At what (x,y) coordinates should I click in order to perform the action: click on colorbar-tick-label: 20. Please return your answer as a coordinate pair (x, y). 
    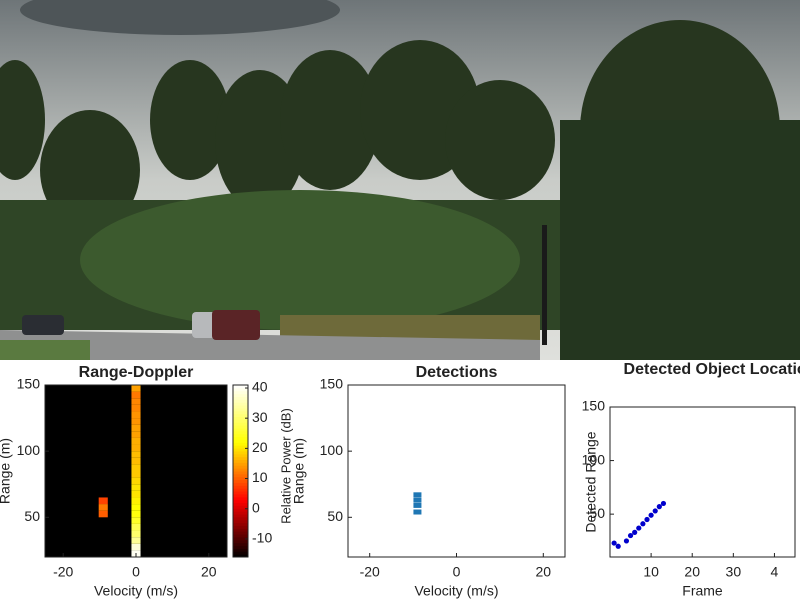
    Looking at the image, I should click on (260, 447).